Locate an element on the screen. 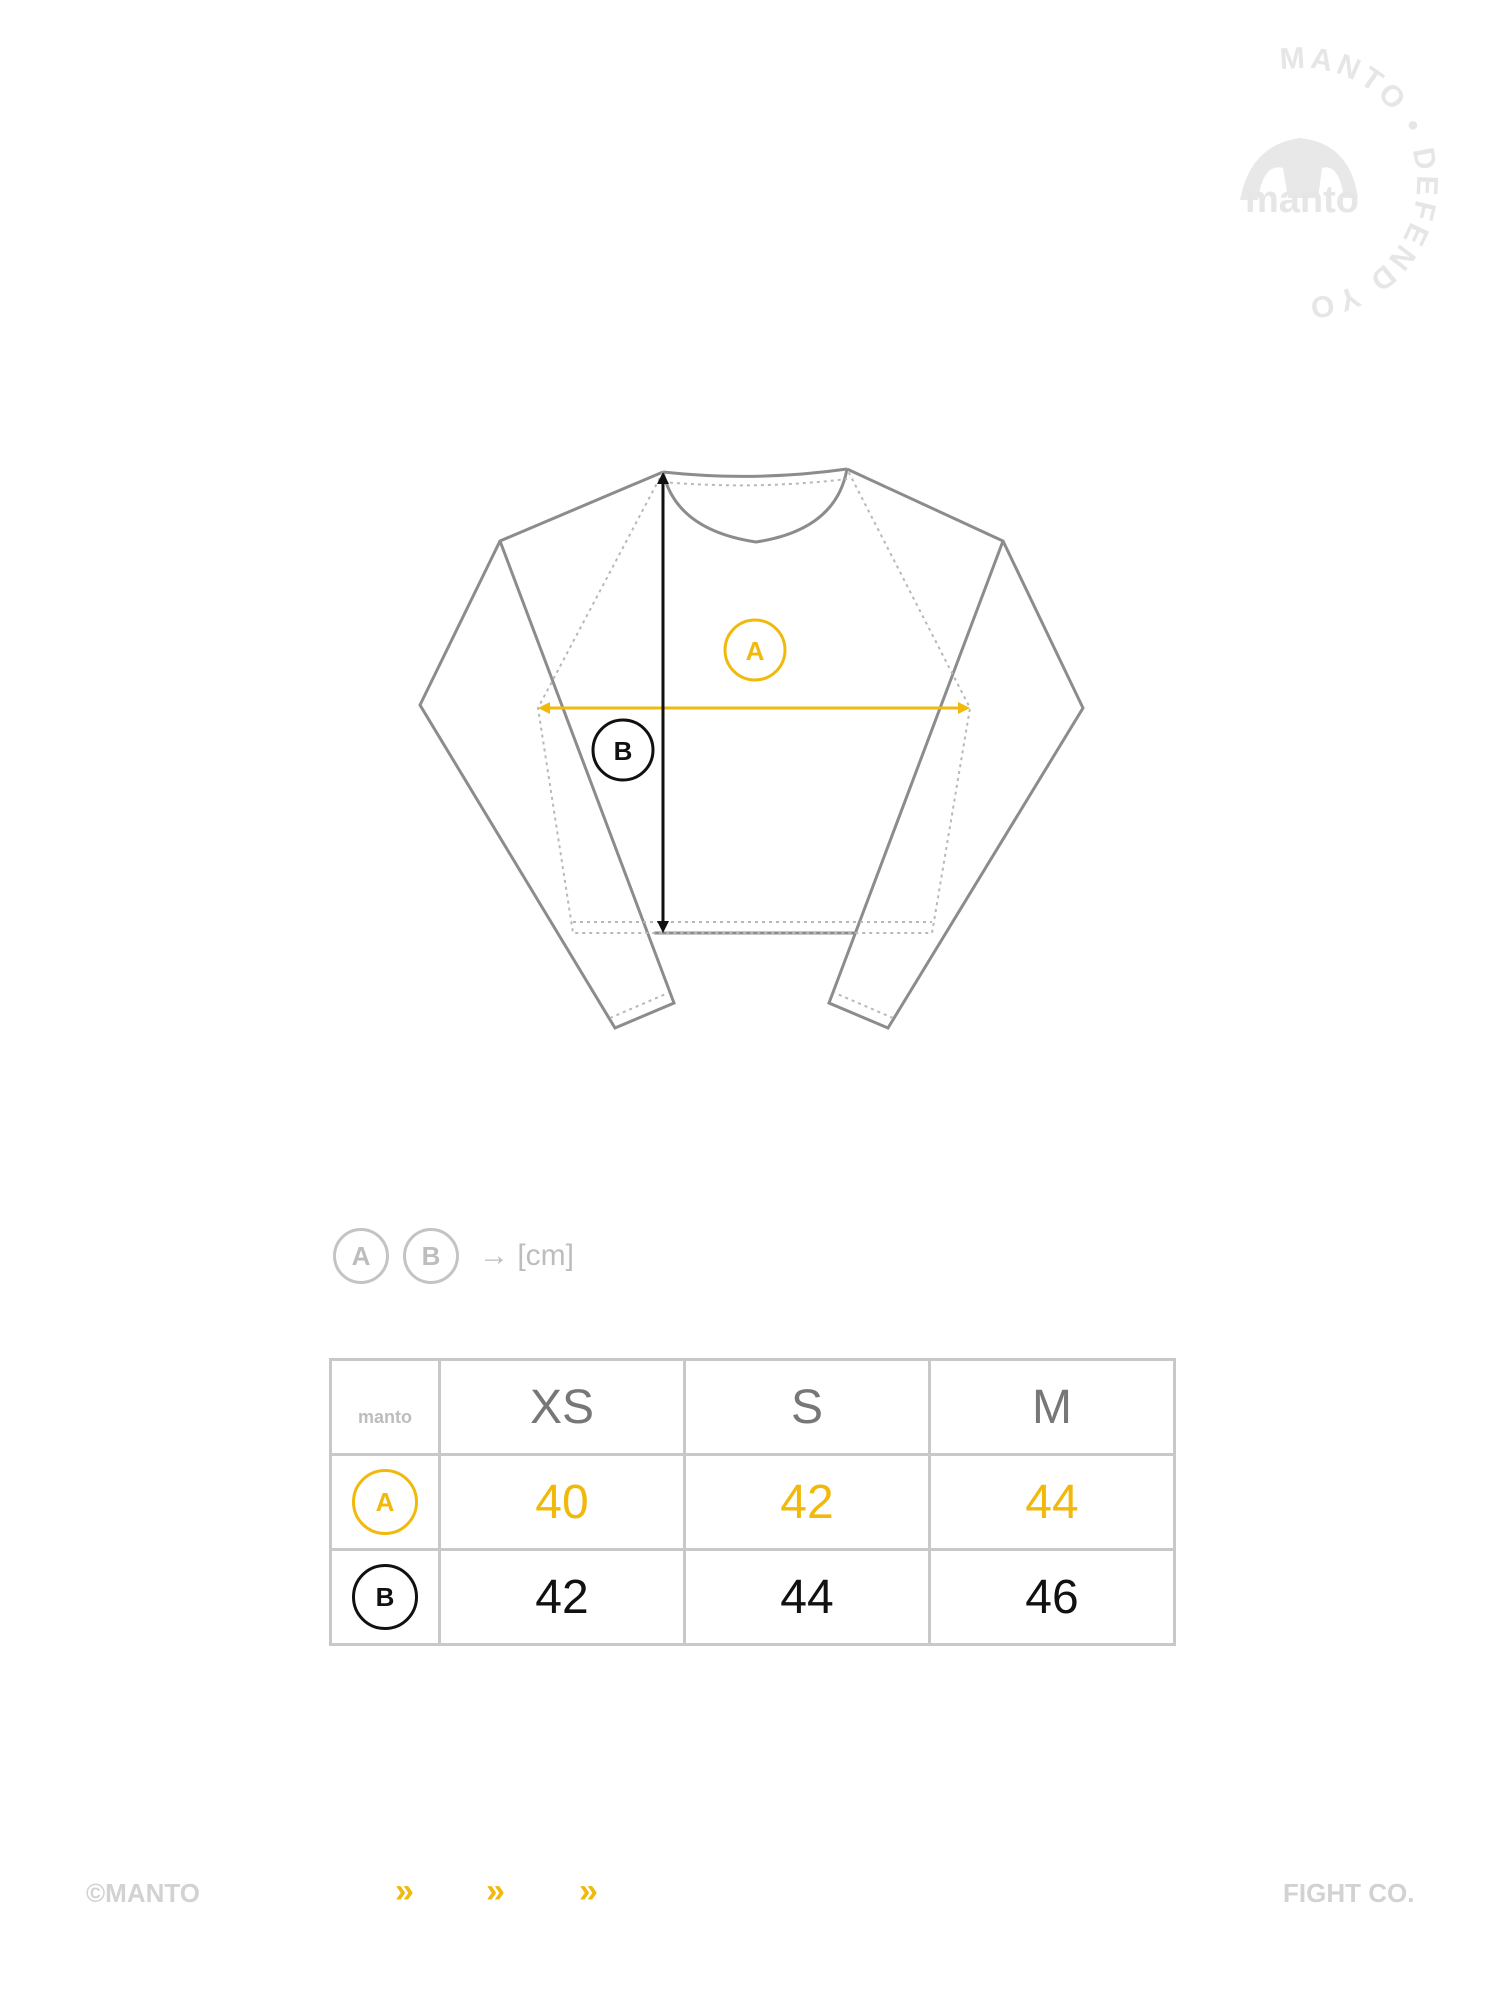 Image resolution: width=1500 pixels, height=2000 pixels. unit-label: → [cm] is located at coordinates (526, 1256).